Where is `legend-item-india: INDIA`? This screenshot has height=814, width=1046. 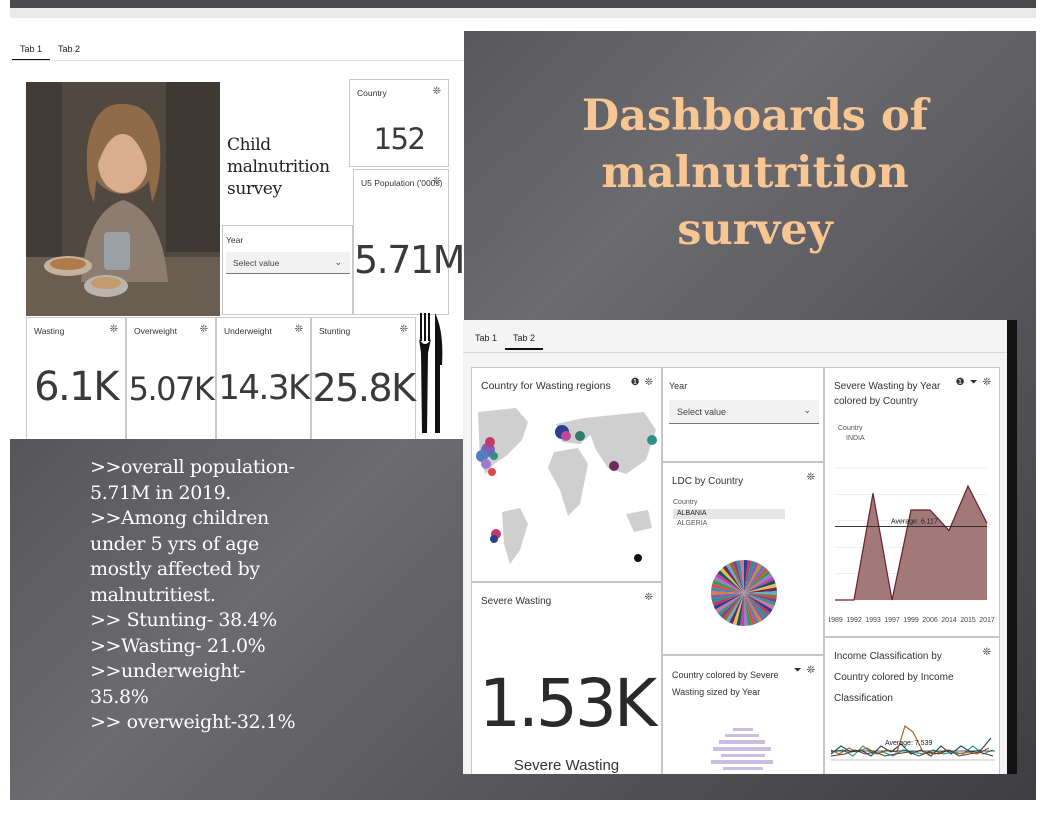
legend-item-india: INDIA is located at coordinates (855, 438).